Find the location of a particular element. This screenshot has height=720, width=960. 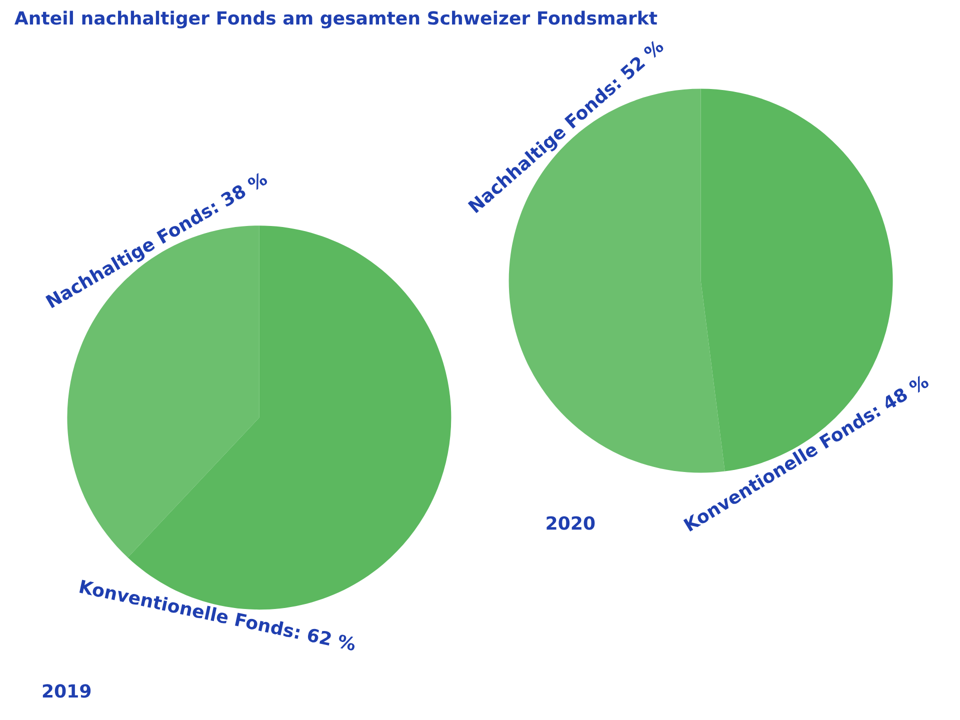

text: 2019 is located at coordinates (66, 691).